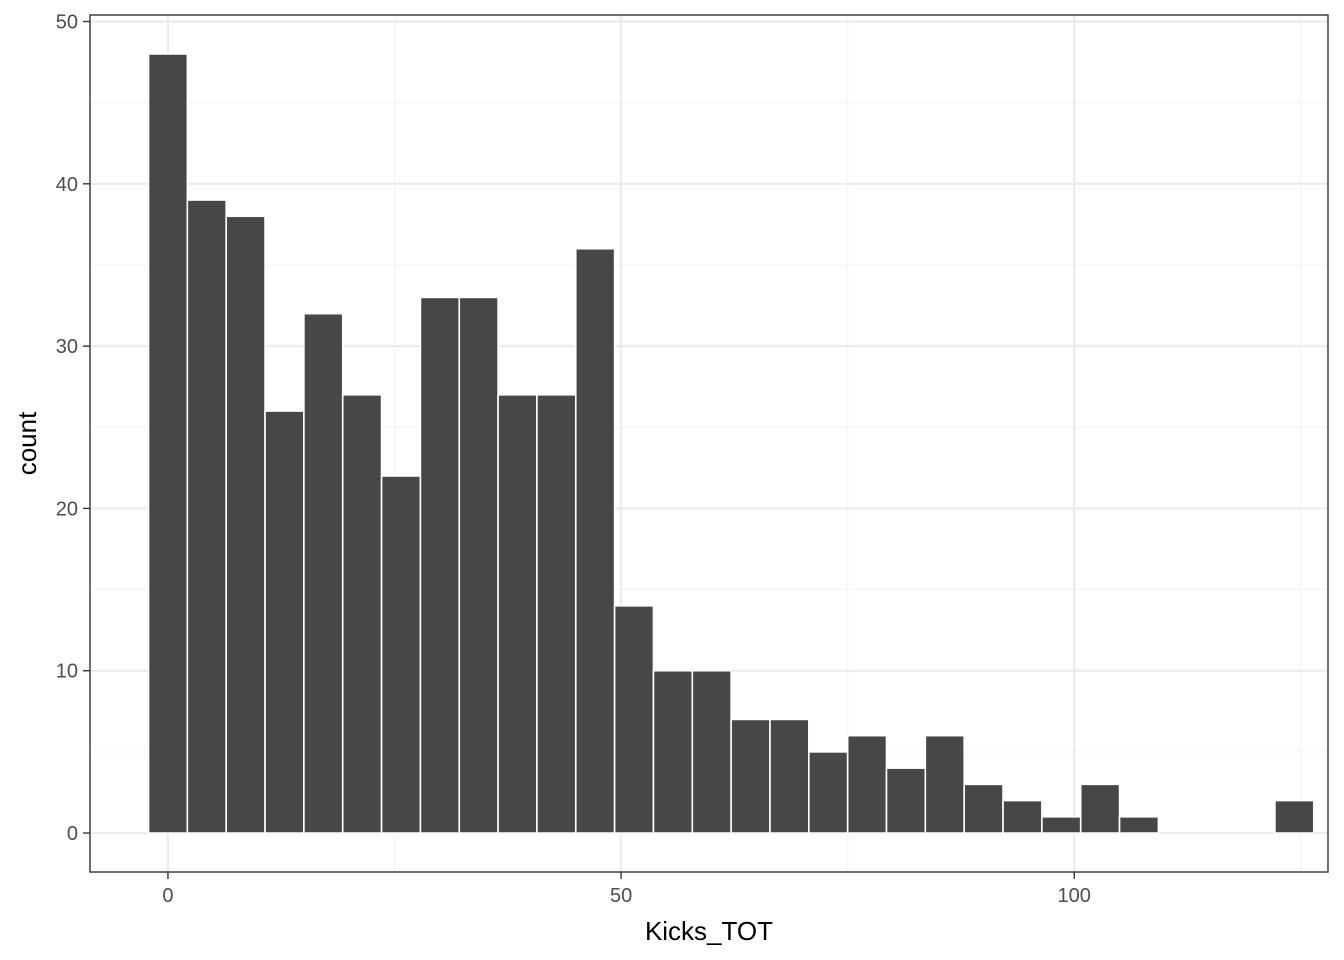 Image resolution: width=1344 pixels, height=960 pixels. Describe the element at coordinates (67, 185) in the screenshot. I see `y-tick-label: 40` at that location.